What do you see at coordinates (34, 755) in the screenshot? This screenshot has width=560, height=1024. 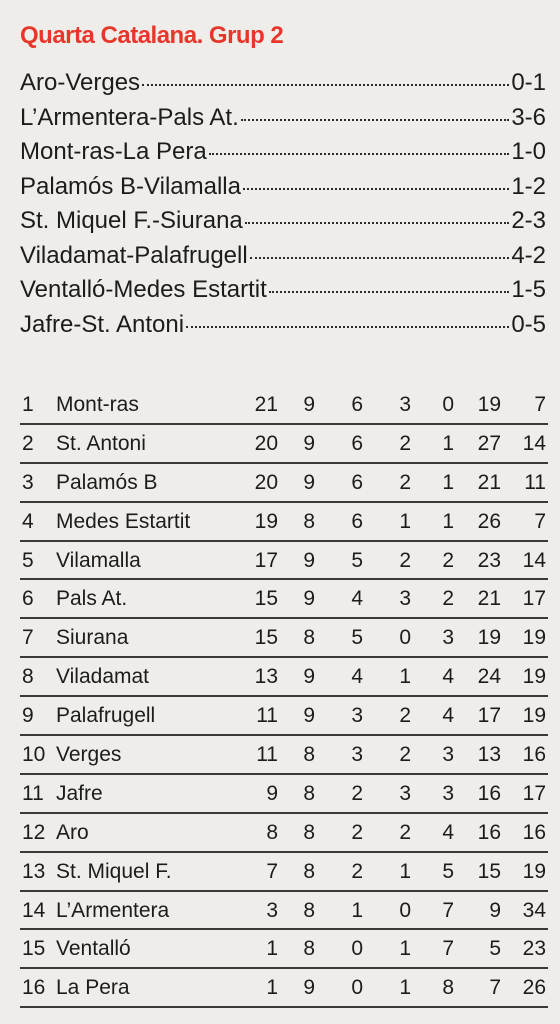 I see `position: 10` at bounding box center [34, 755].